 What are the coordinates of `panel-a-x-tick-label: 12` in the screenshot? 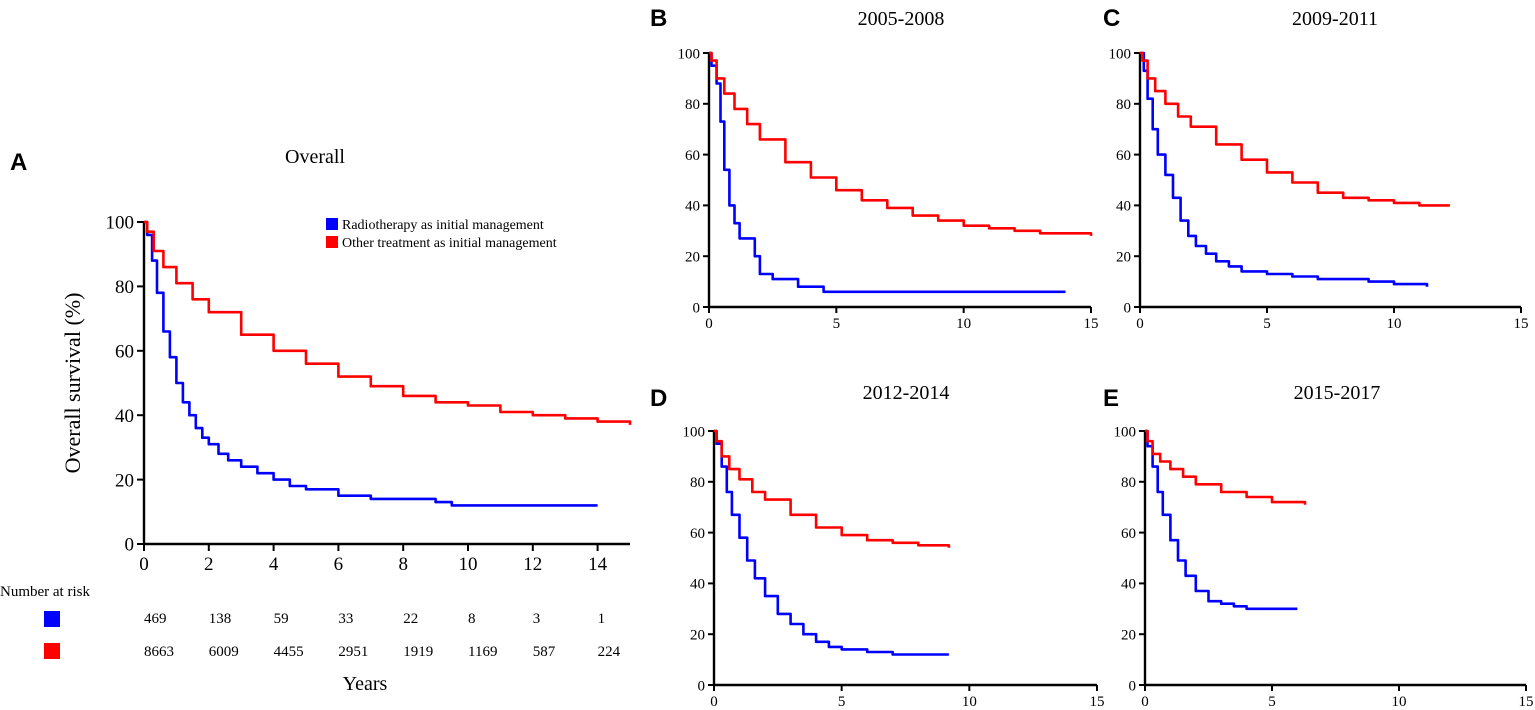 It's located at (532, 564).